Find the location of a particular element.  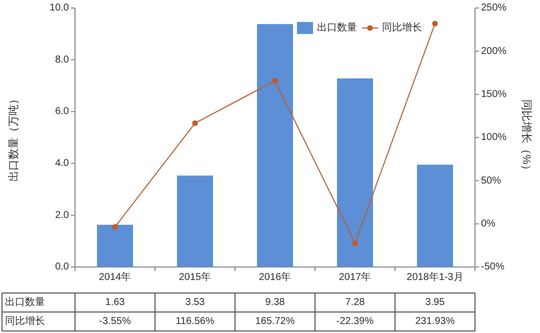

y-tick-label: 4.0 is located at coordinates (62, 164).